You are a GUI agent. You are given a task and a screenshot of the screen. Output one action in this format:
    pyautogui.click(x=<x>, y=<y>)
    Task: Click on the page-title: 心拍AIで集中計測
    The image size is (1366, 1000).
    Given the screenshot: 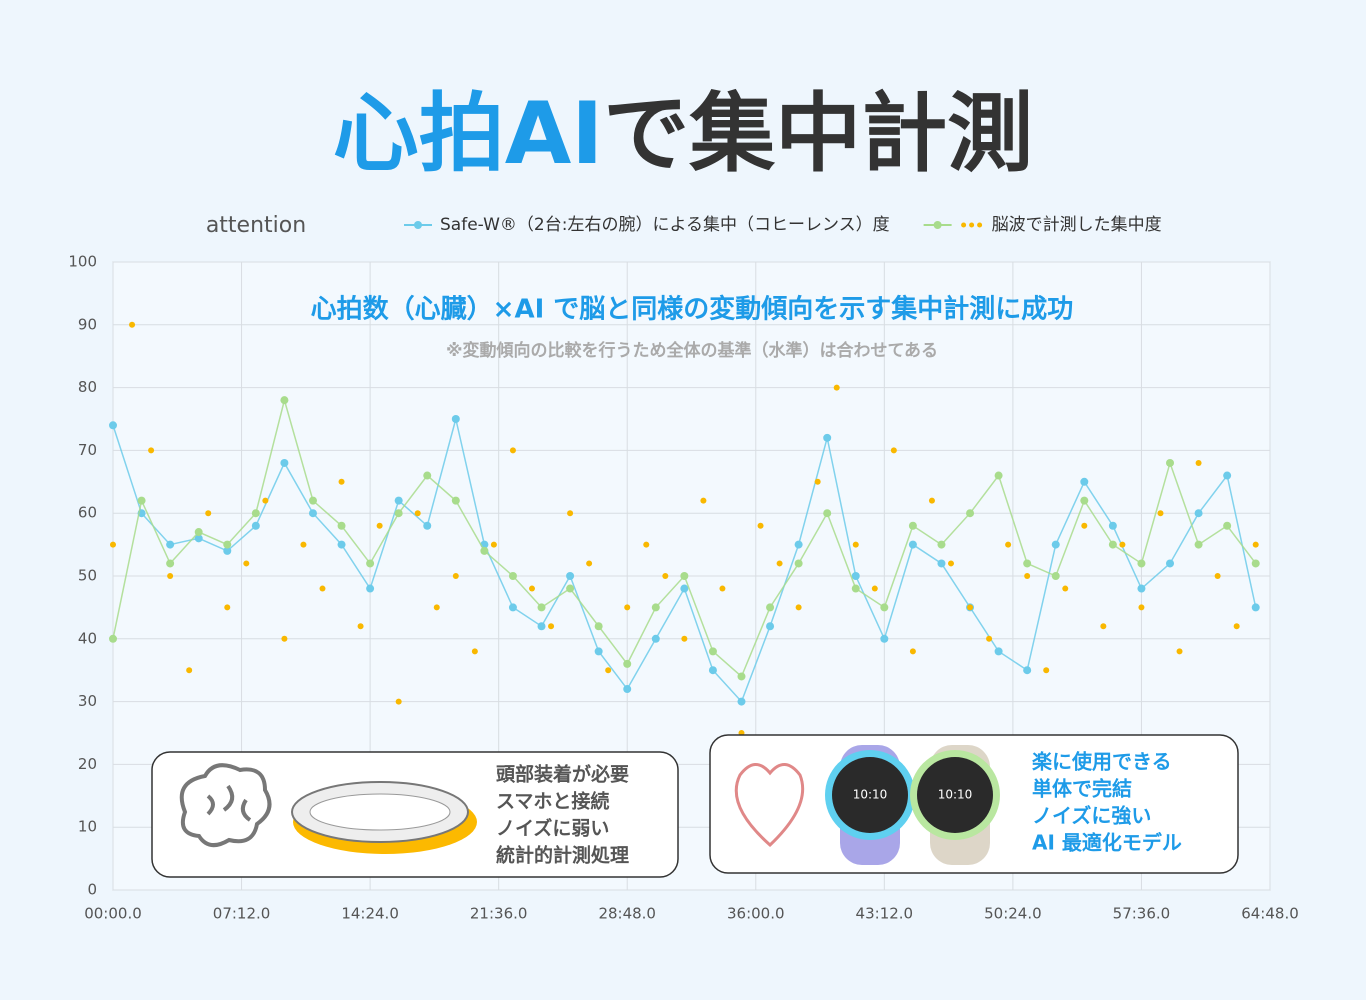 What is the action you would take?
    pyautogui.click(x=683, y=134)
    